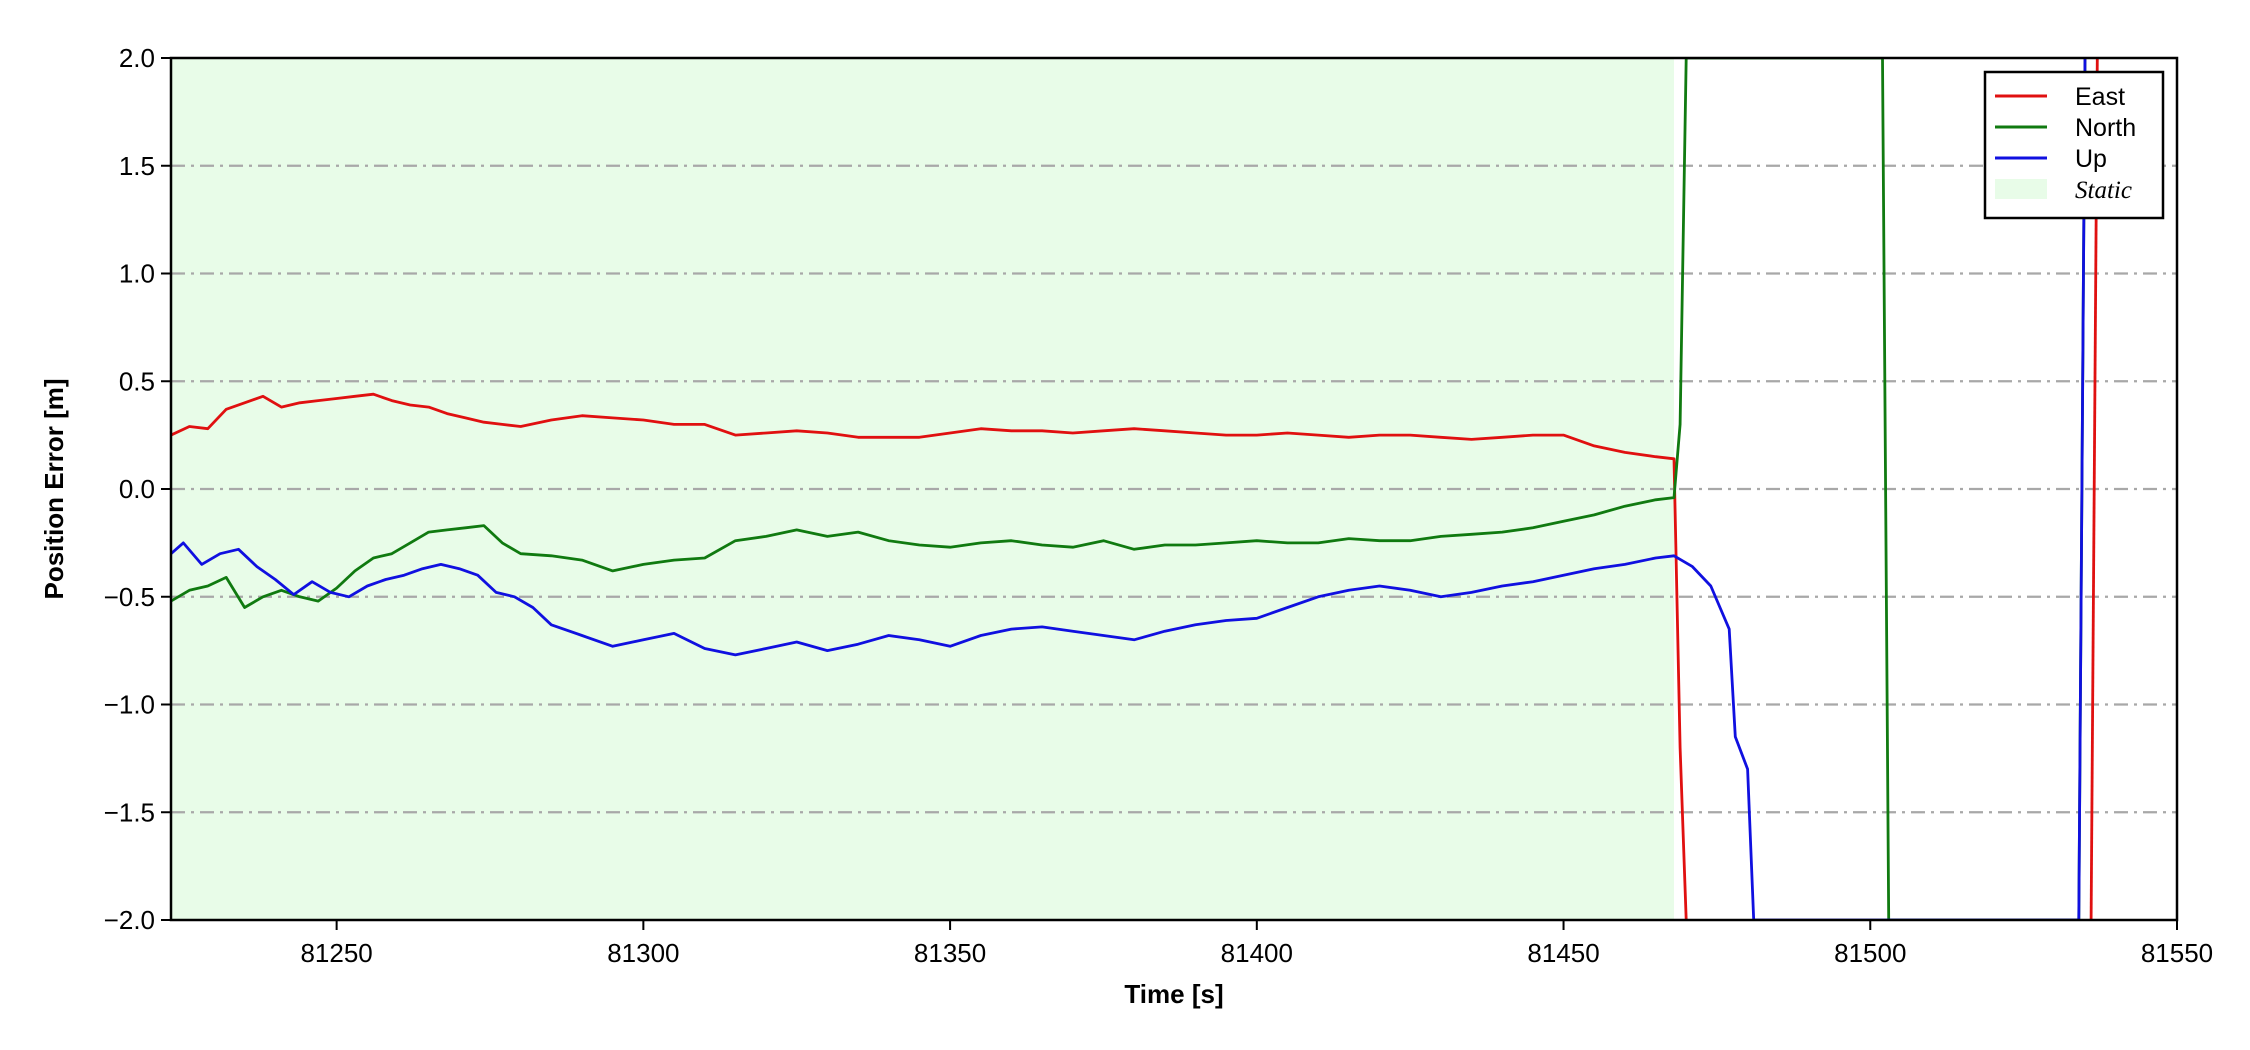 The height and width of the screenshot is (1050, 2250). What do you see at coordinates (2100, 97) in the screenshot?
I see `legend-label-east: East` at bounding box center [2100, 97].